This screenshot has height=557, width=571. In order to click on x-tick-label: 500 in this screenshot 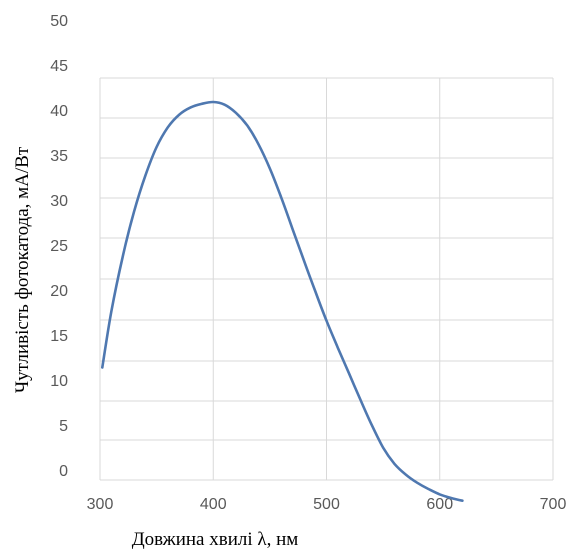, I will do `click(326, 504)`.